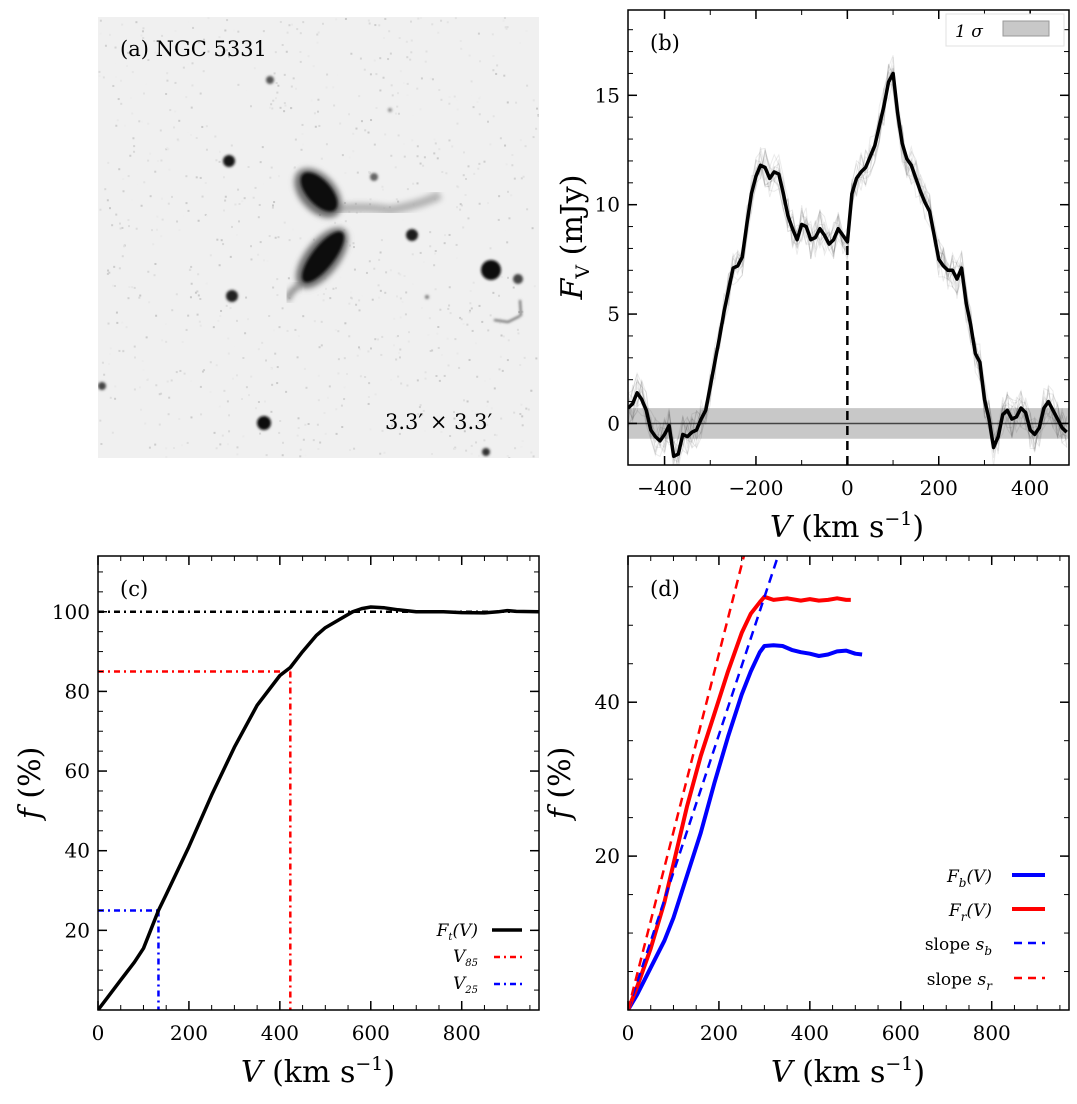  I want to click on panel-d-ylabel: f (%), so click(560, 784).